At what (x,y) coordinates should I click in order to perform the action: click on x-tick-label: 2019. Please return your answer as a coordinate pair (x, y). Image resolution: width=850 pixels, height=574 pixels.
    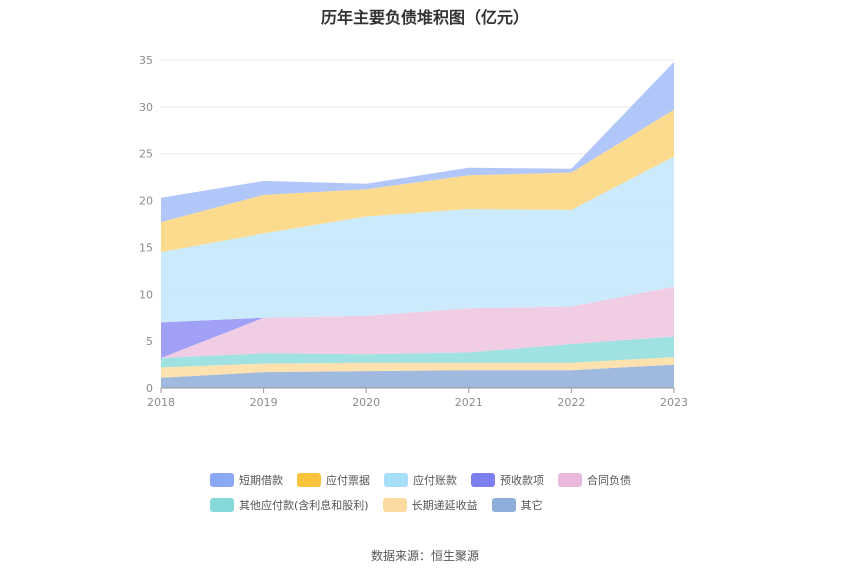
    Looking at the image, I should click on (264, 402).